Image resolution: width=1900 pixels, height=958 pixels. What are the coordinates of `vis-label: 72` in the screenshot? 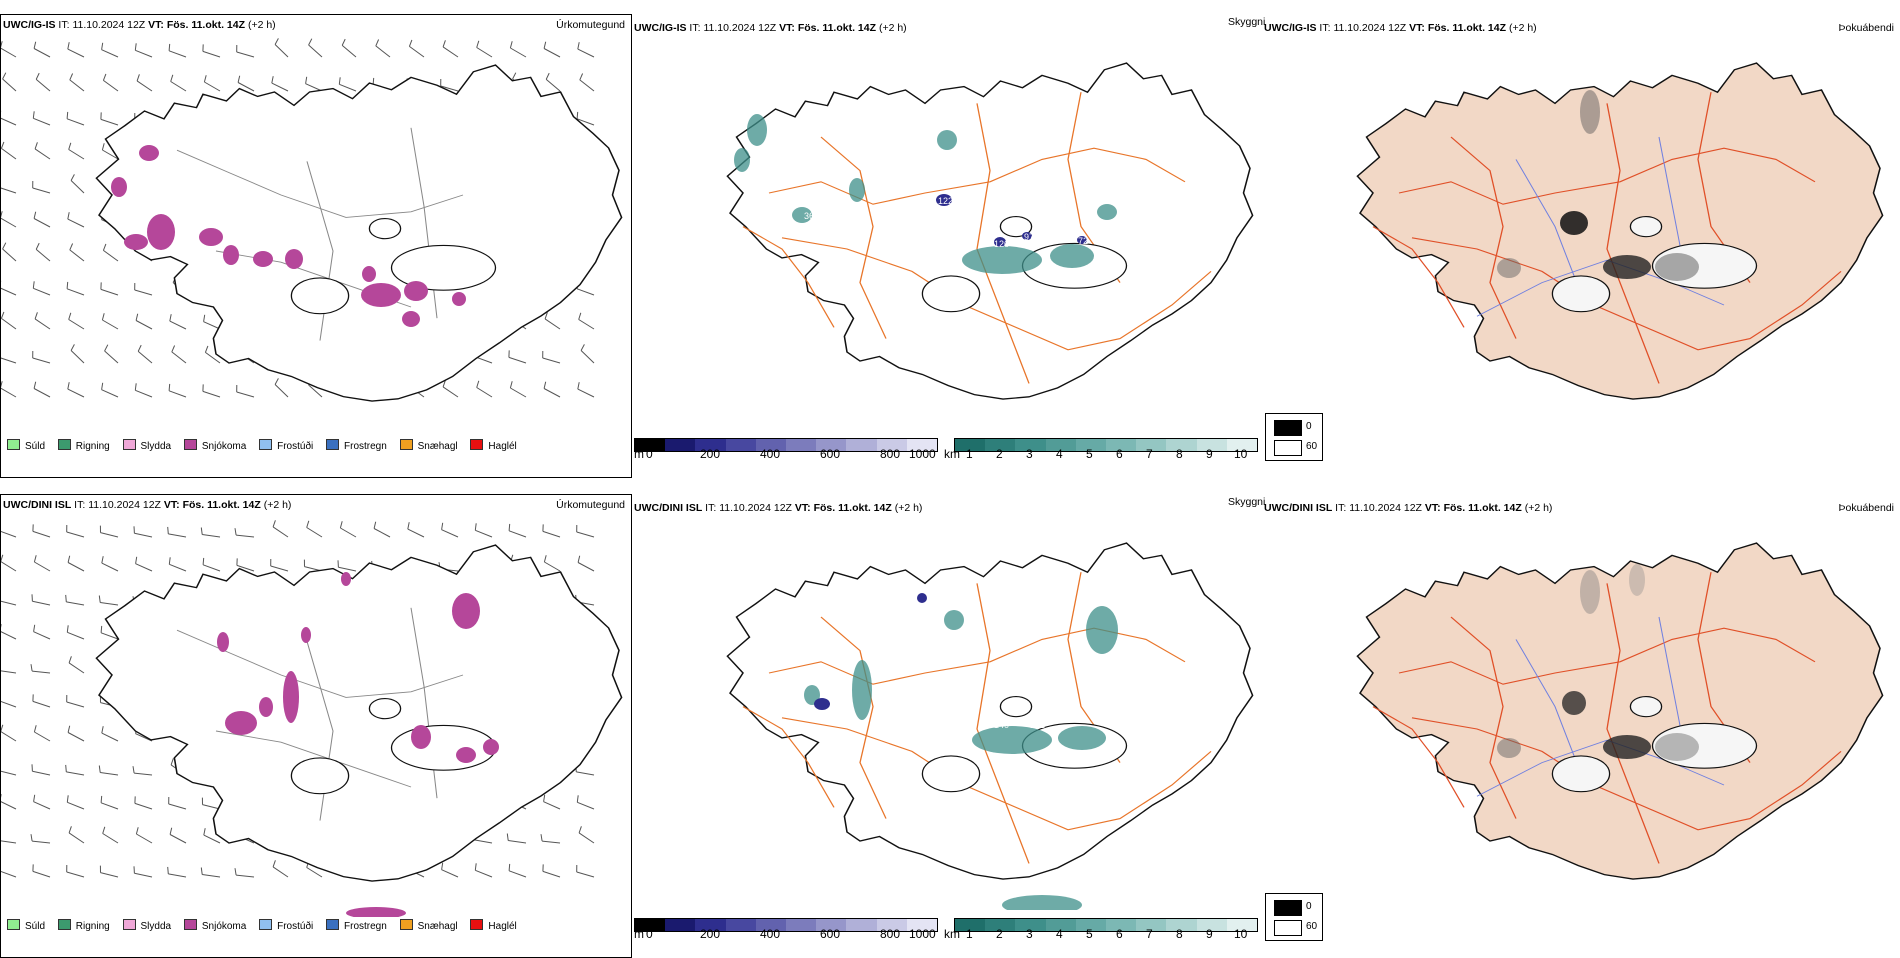 It's located at (1083, 241).